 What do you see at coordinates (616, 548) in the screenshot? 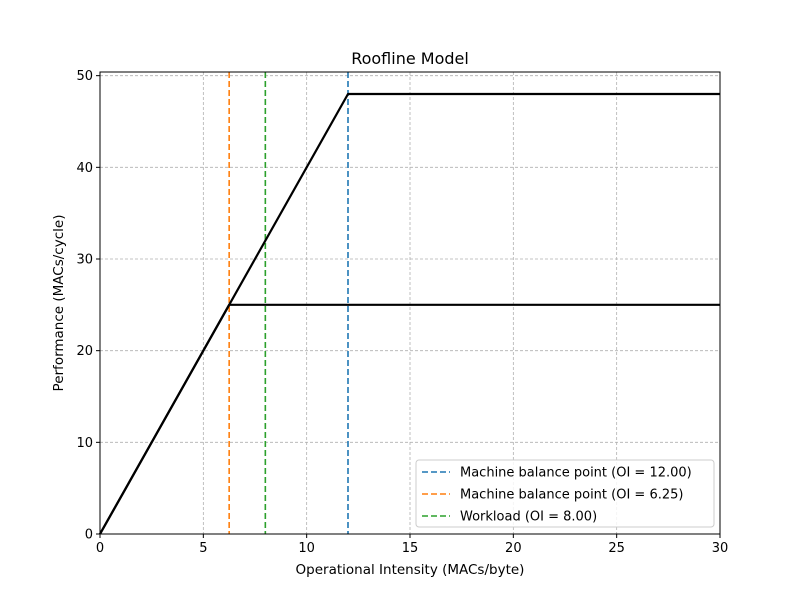
I see `x-tick-label: 25` at bounding box center [616, 548].